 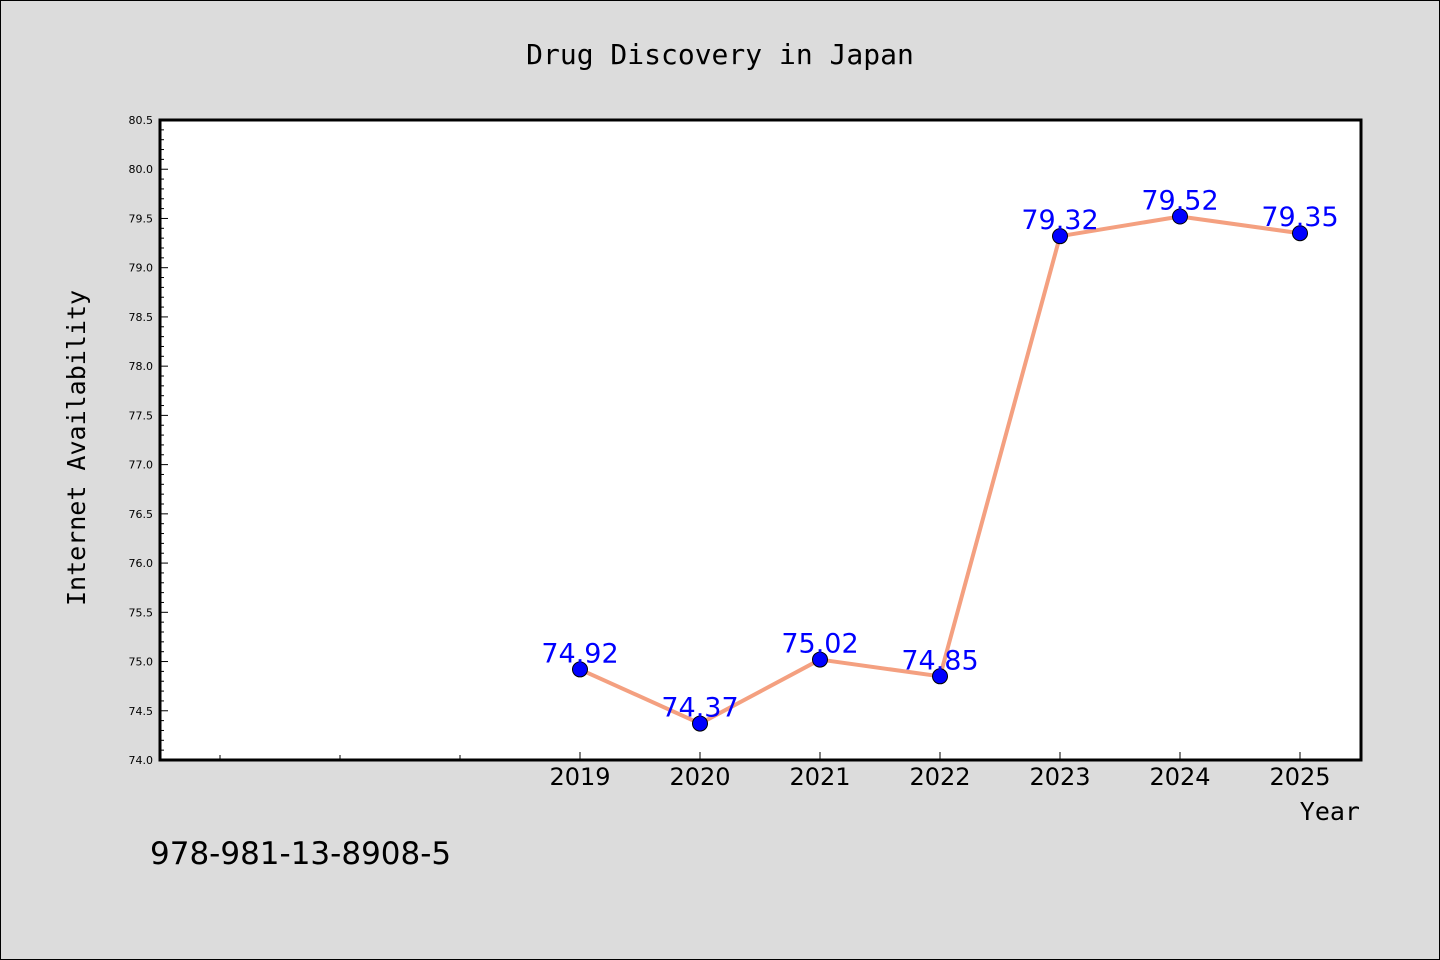 I want to click on x-tick-label: 2024, so click(x=1179, y=777).